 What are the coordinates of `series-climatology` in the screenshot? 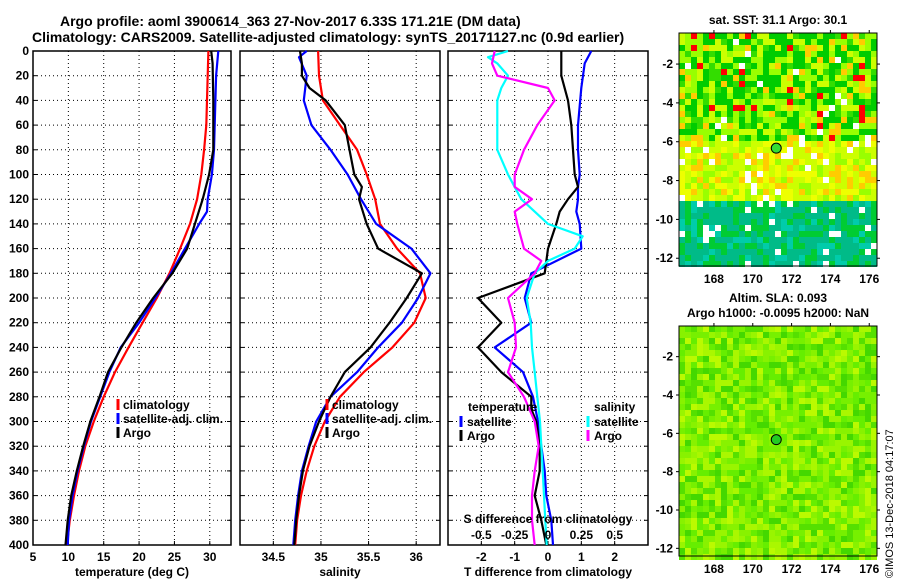 It's located at (137, 298).